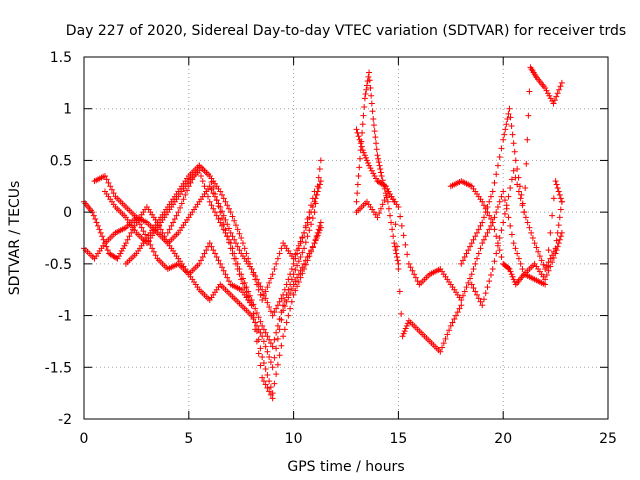 This screenshot has width=640, height=480. What do you see at coordinates (516, 238) in the screenshot?
I see `data-track` at bounding box center [516, 238].